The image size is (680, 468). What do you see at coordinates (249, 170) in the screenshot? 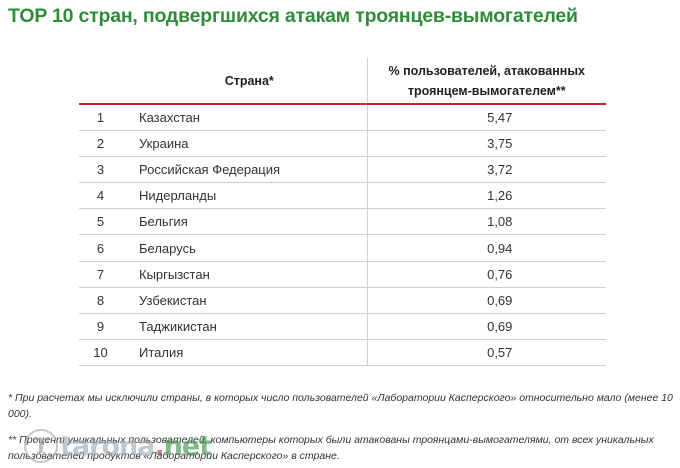
I see `country-cell: Российская Федерация` at bounding box center [249, 170].